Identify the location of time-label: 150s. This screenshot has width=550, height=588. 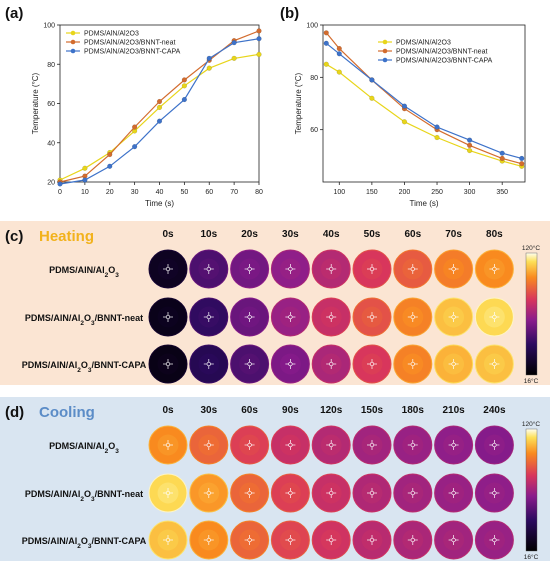
(372, 410).